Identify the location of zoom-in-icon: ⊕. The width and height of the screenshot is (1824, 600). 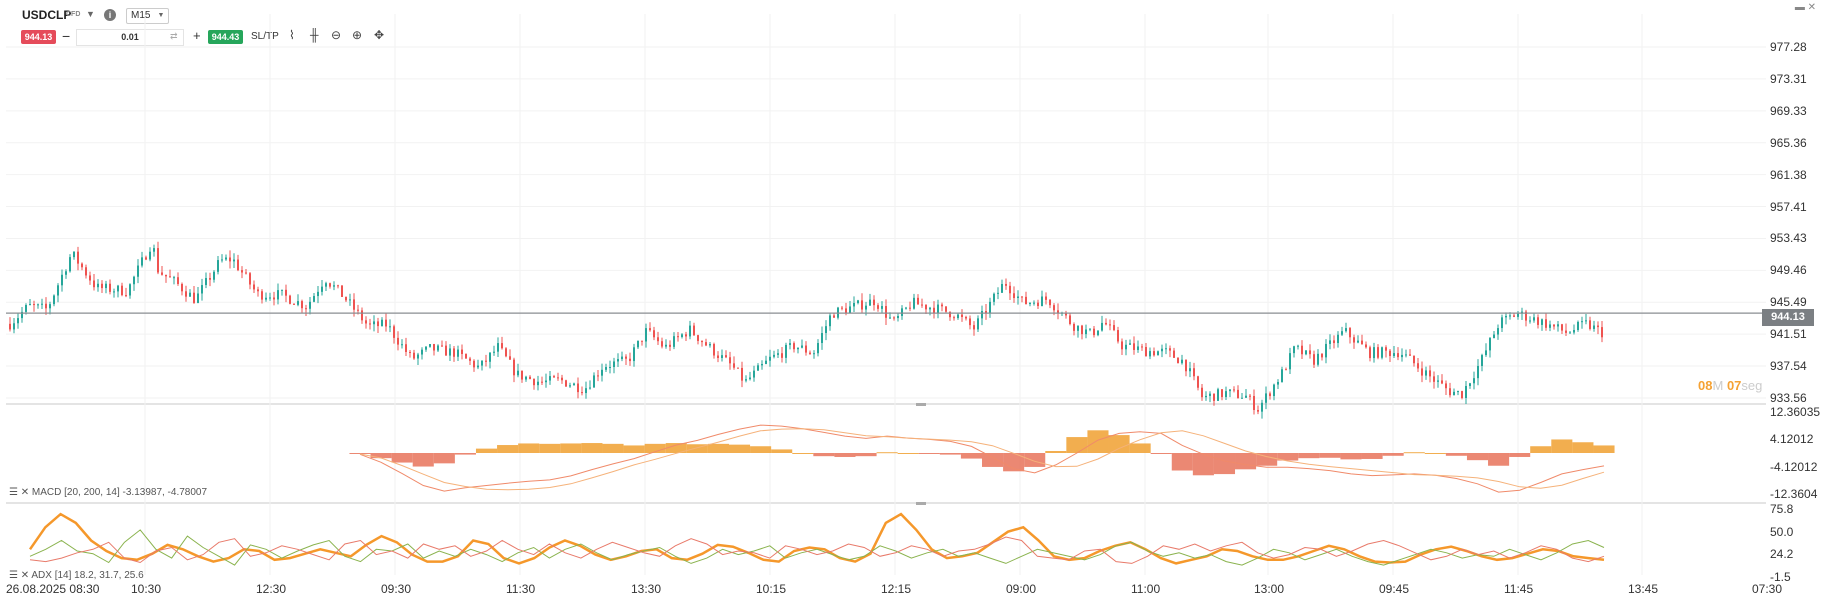
(357, 35).